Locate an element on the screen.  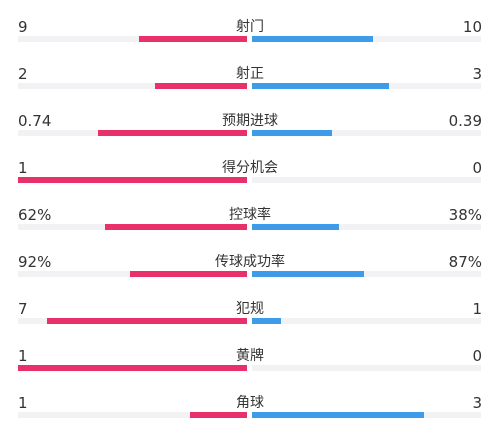
stat-label-row: 92% 传球成功率 87% is located at coordinates (250, 262).